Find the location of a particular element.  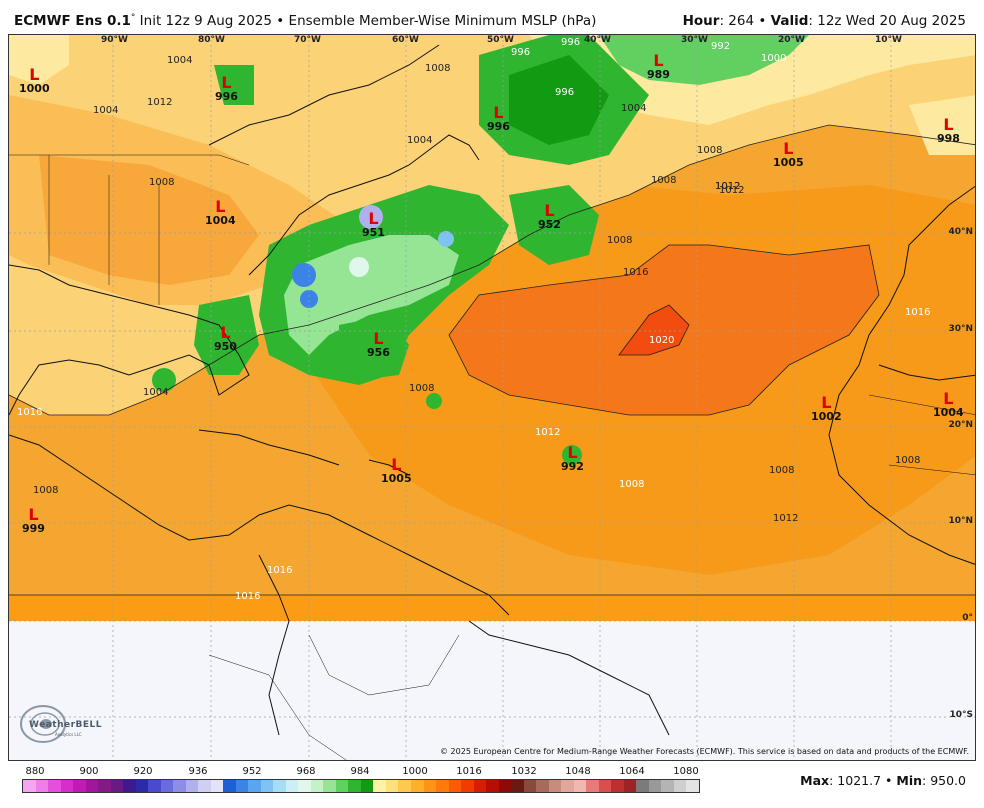

low-center: L 1000 is located at coordinates (34, 81).